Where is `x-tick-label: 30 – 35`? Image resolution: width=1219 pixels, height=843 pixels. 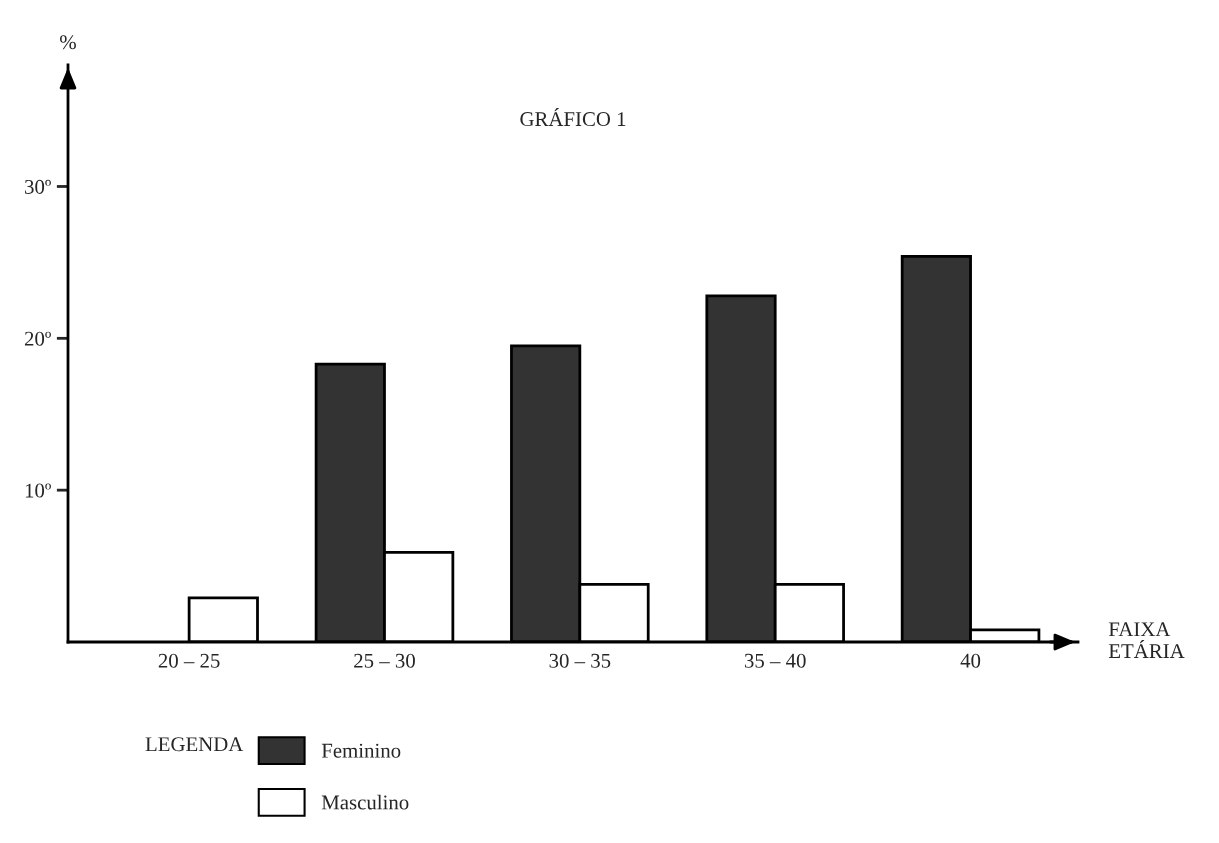
x-tick-label: 30 – 35 is located at coordinates (580, 660).